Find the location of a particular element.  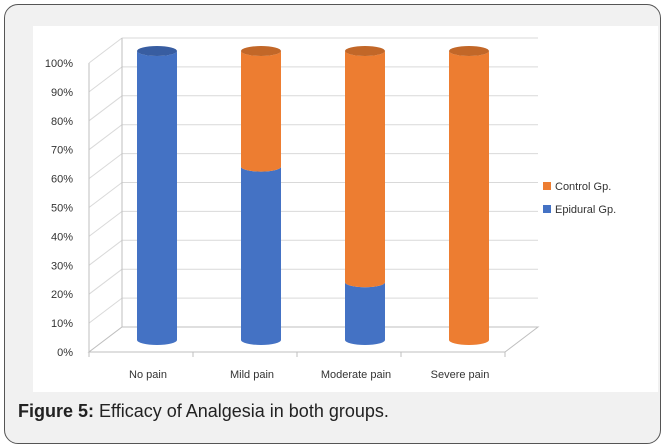

y-tick-label: 80% is located at coordinates (62, 122).